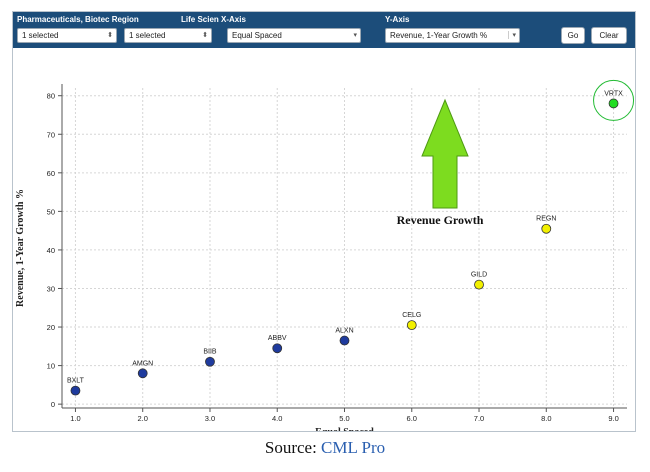 The image size is (650, 472). I want to click on highlight-ring, so click(614, 100).